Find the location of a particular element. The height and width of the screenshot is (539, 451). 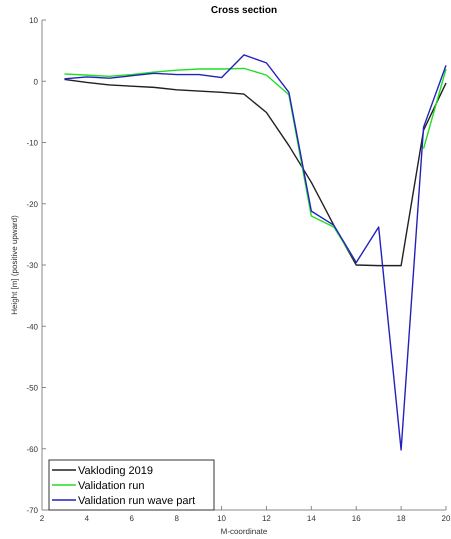

y-tick-label: -70 is located at coordinates (32, 510).